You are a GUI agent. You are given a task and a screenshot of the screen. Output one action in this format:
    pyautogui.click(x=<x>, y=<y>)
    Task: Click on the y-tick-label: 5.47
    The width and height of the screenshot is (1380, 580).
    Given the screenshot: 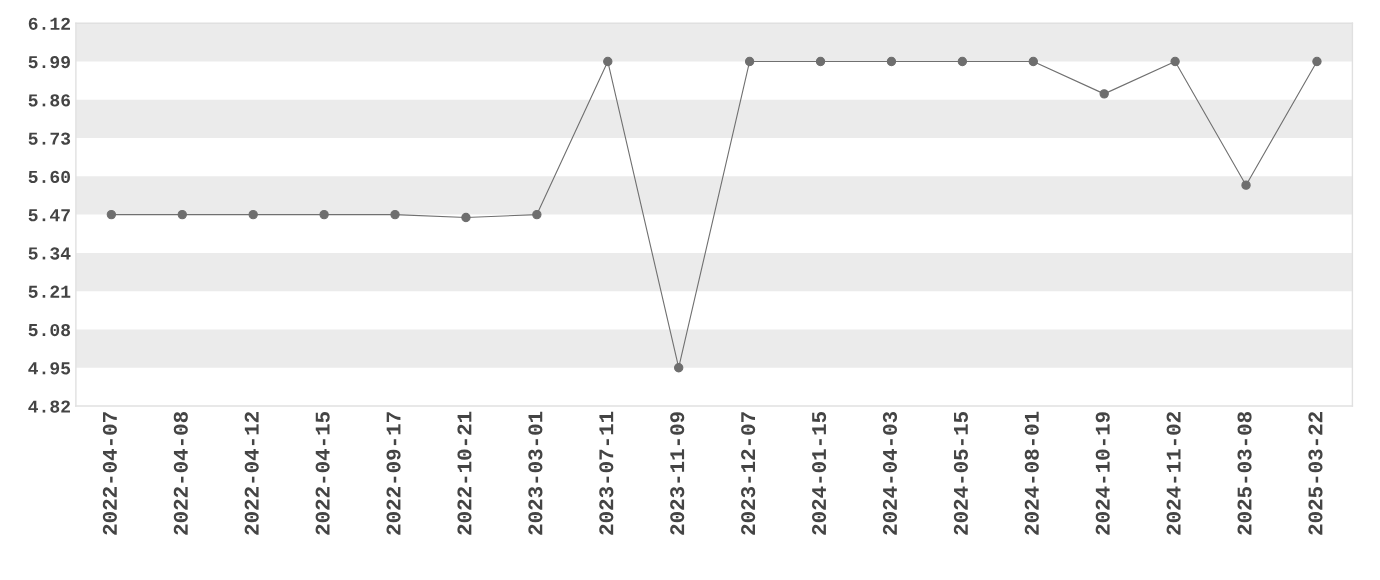 What is the action you would take?
    pyautogui.click(x=49, y=215)
    